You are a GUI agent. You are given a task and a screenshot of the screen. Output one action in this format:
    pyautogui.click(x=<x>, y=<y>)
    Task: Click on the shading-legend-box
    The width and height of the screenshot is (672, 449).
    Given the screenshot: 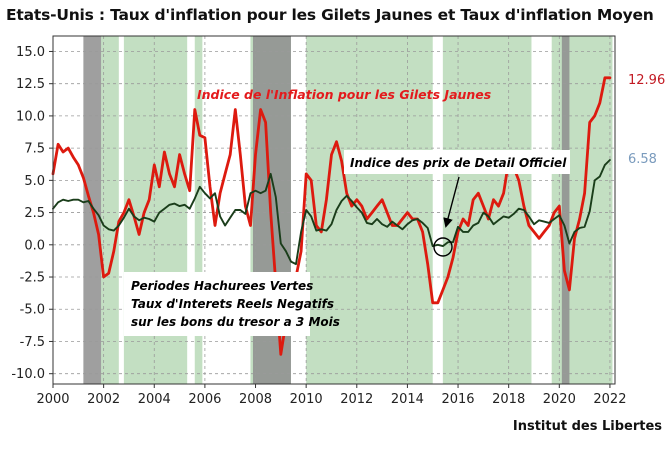 What is the action you would take?
    pyautogui.click(x=217, y=304)
    